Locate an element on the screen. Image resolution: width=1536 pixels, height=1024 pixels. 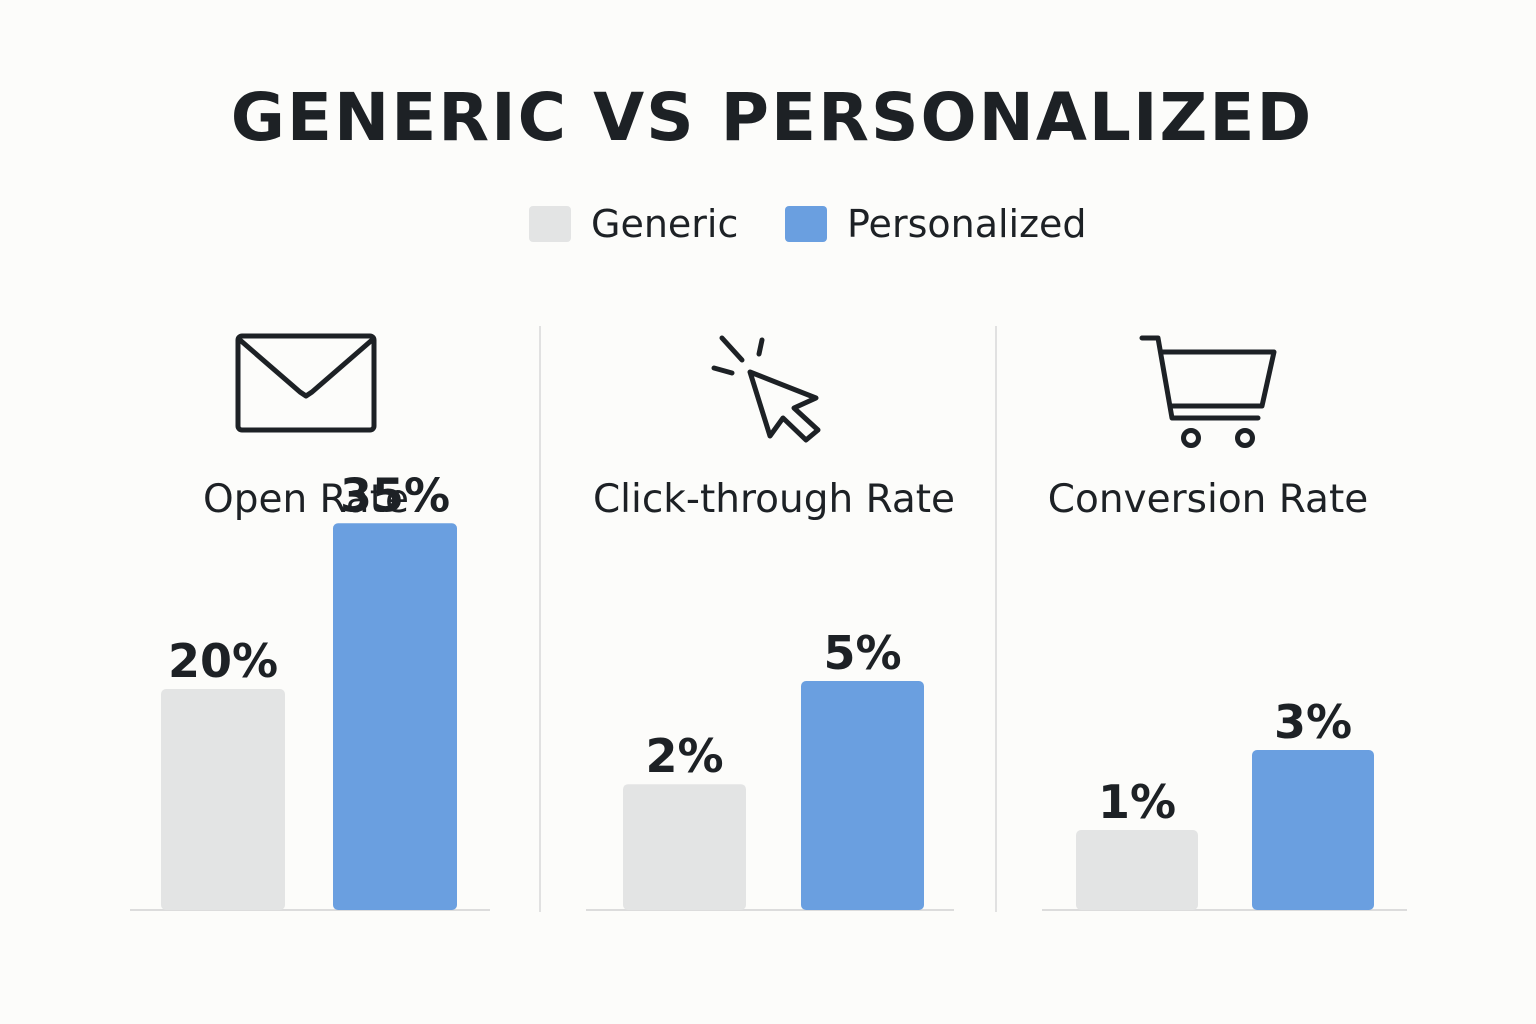
legend-item-personalized: Personalized is located at coordinates (936, 224).